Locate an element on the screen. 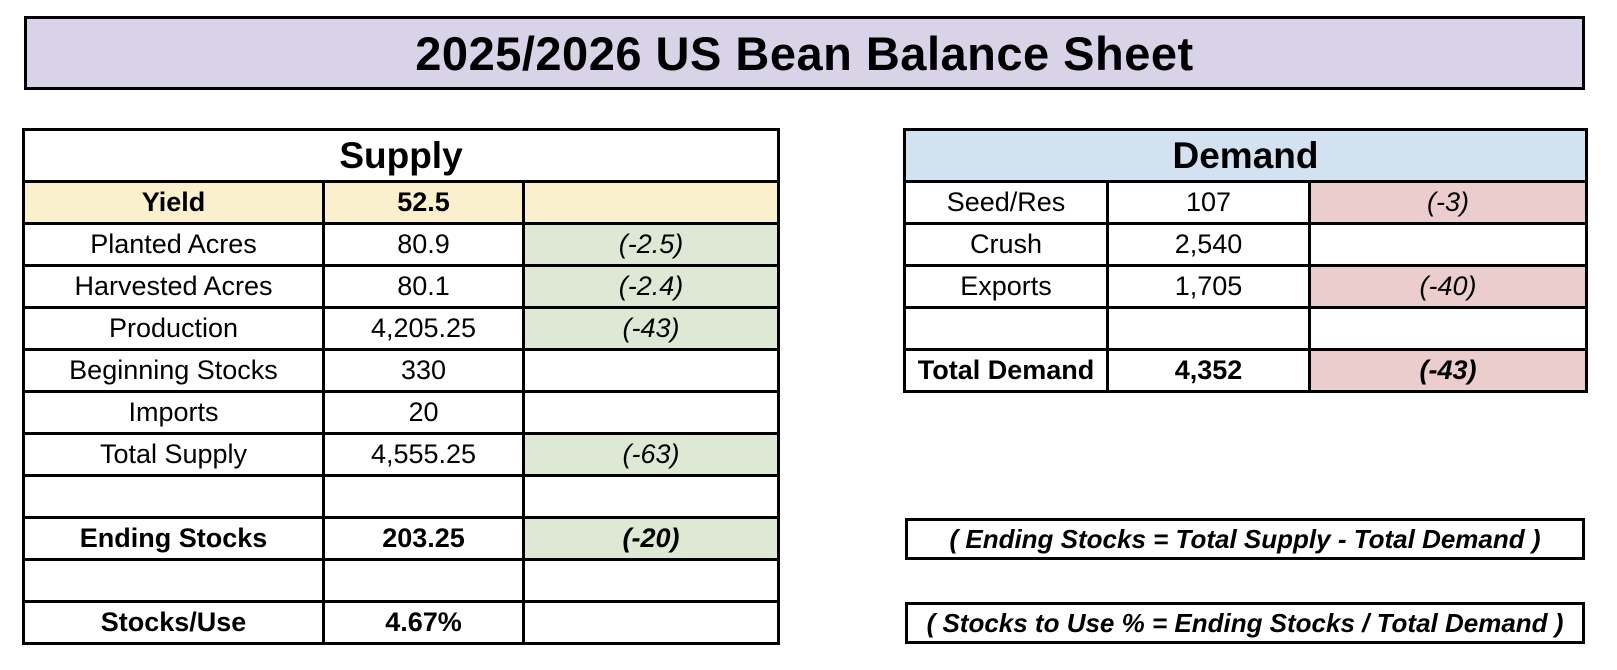 The width and height of the screenshot is (1617, 670). table-row: Crush 2,540 is located at coordinates (1245, 244).